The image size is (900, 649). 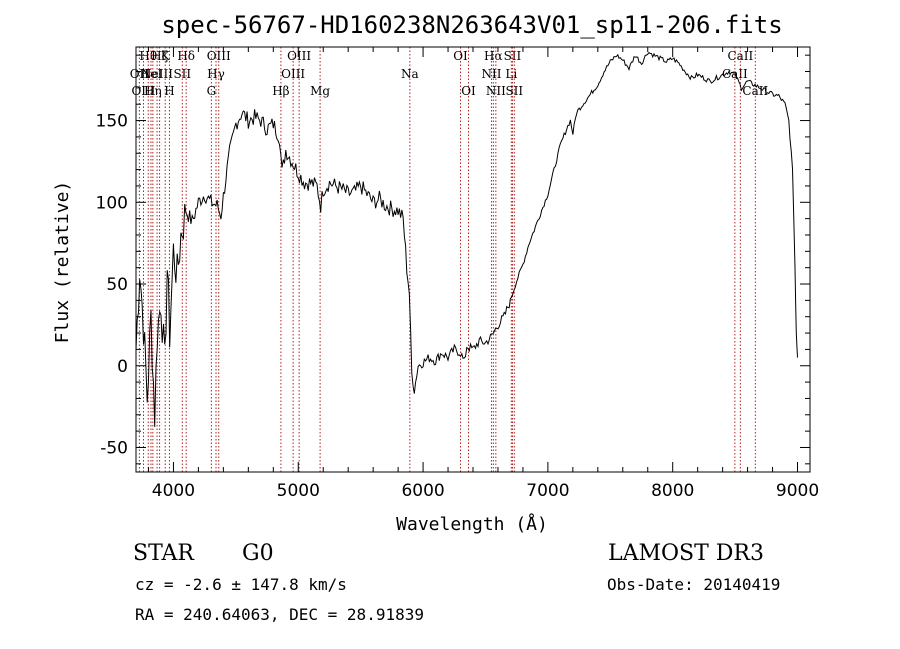 I want to click on y-tick-label: 0, so click(x=122, y=367).